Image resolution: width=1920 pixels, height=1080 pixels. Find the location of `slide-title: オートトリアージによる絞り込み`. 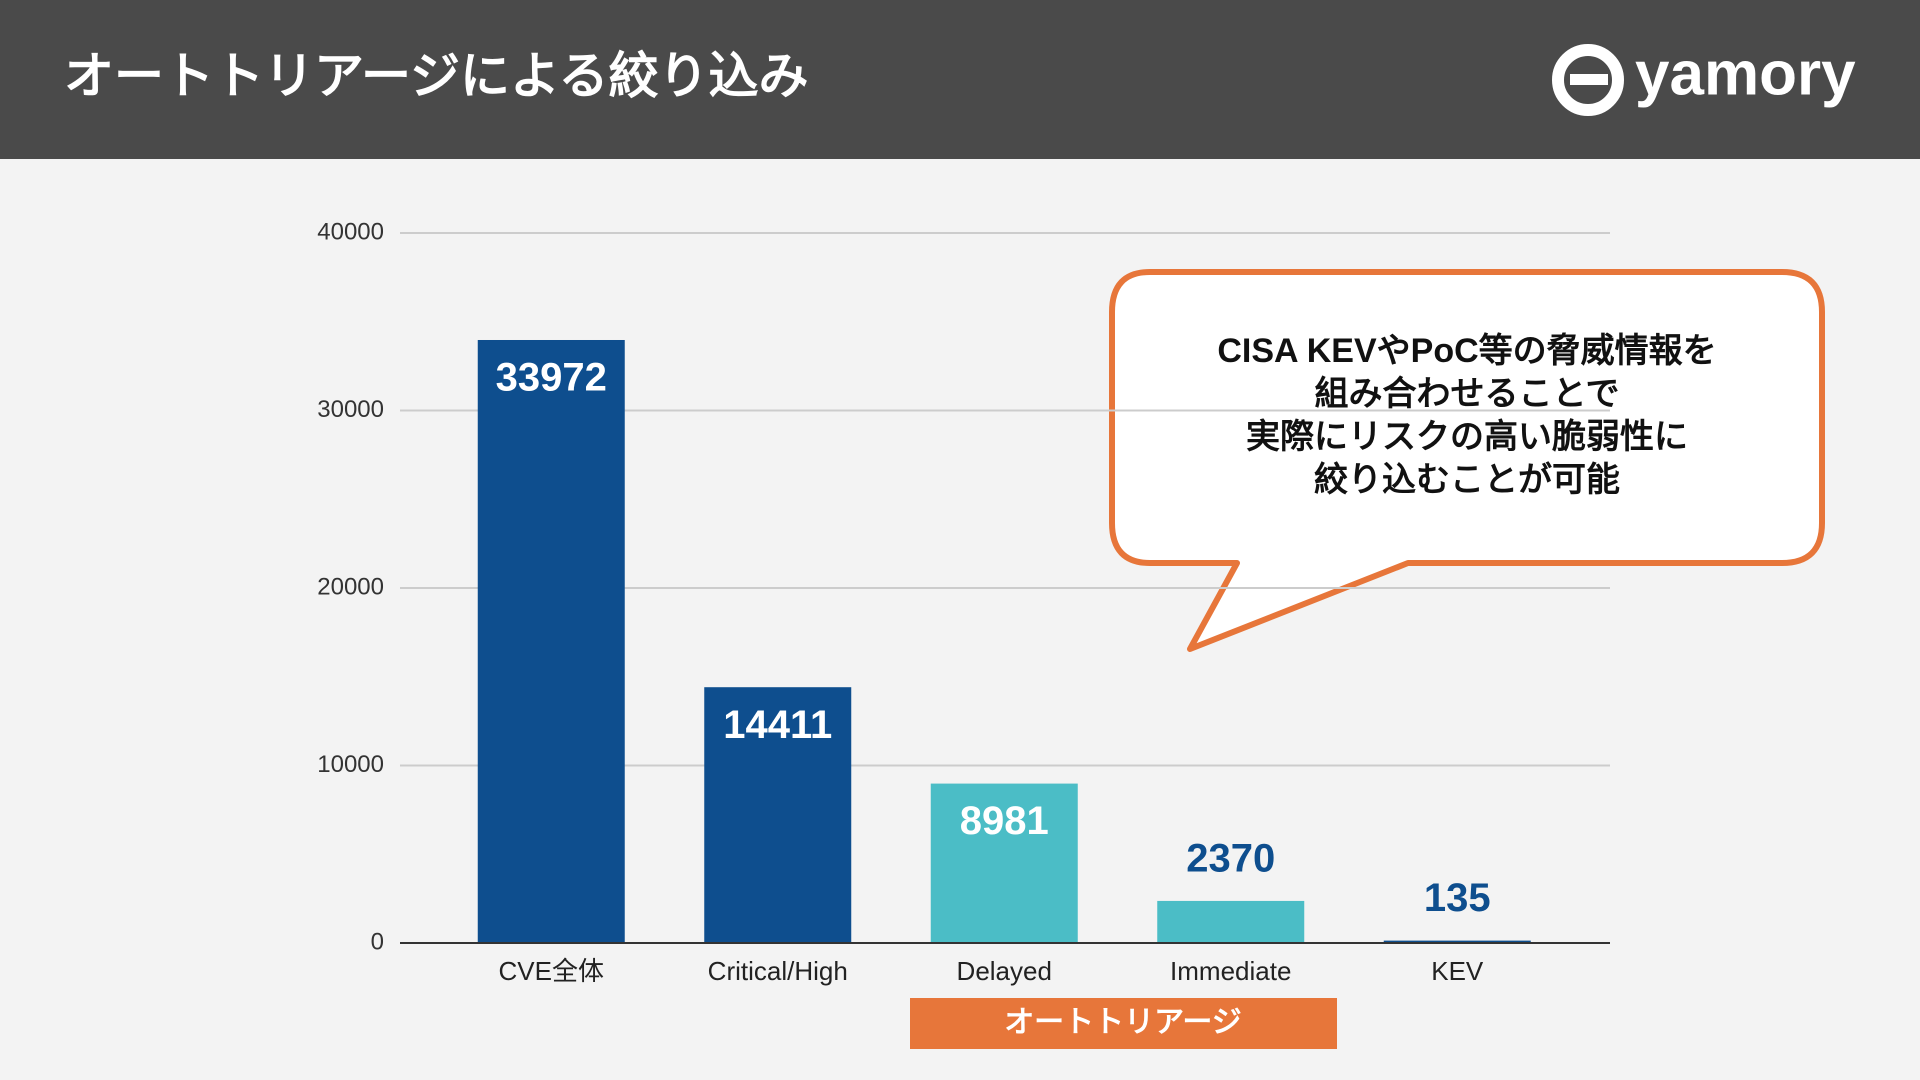

slide-title: オートトリアージによる絞り込み is located at coordinates (436, 76).